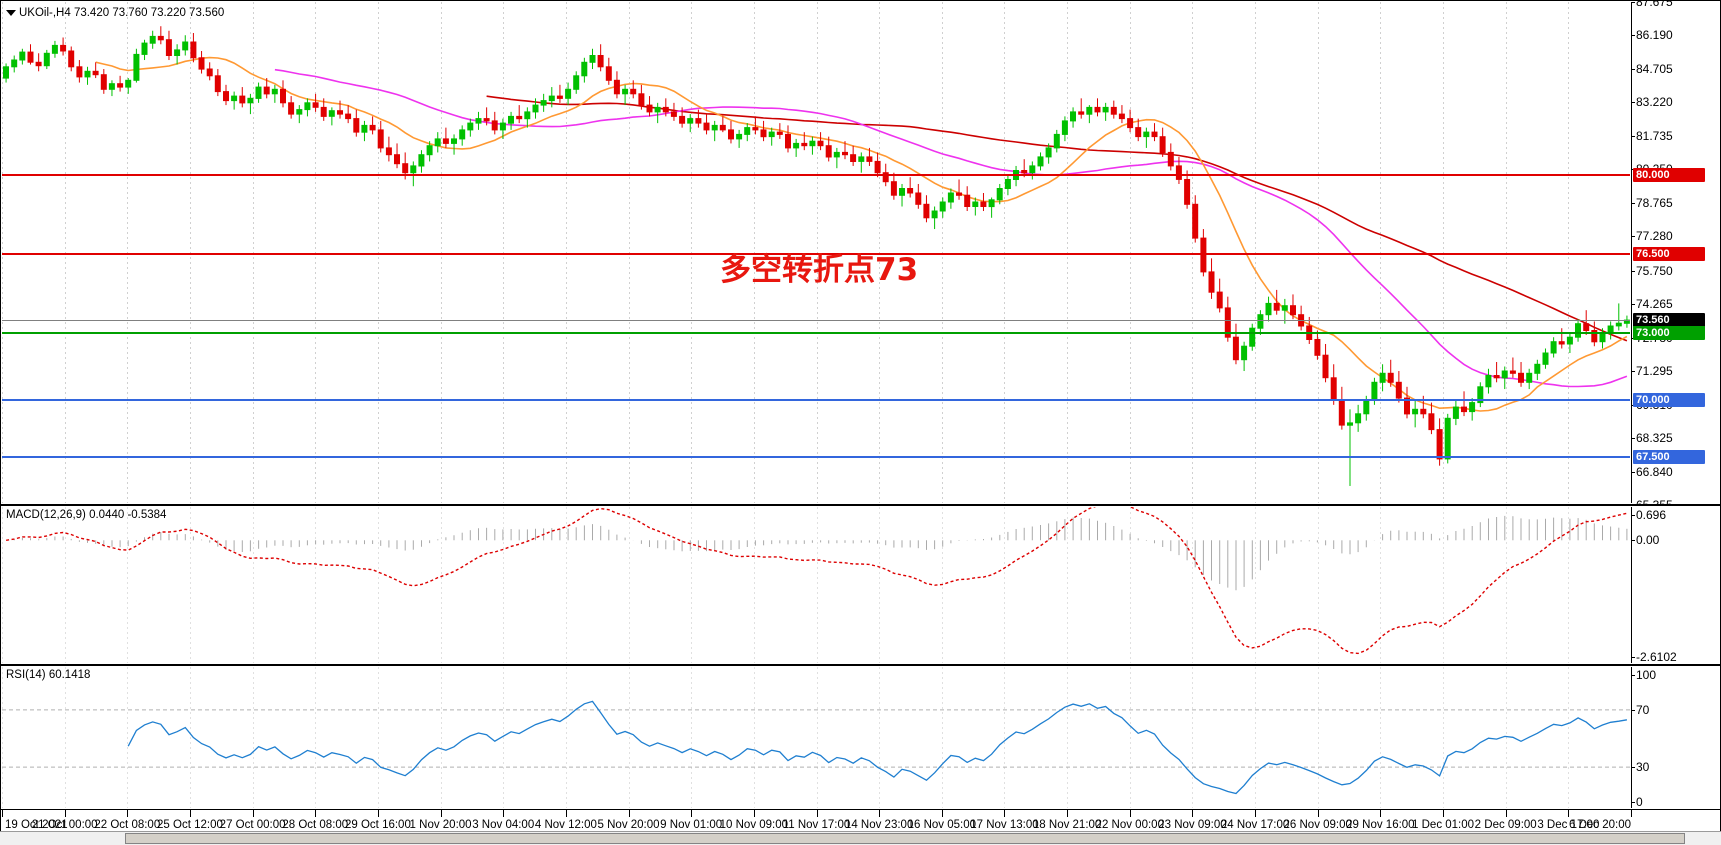 The image size is (1721, 845). I want to click on level-line-support-67.5, so click(816, 456).